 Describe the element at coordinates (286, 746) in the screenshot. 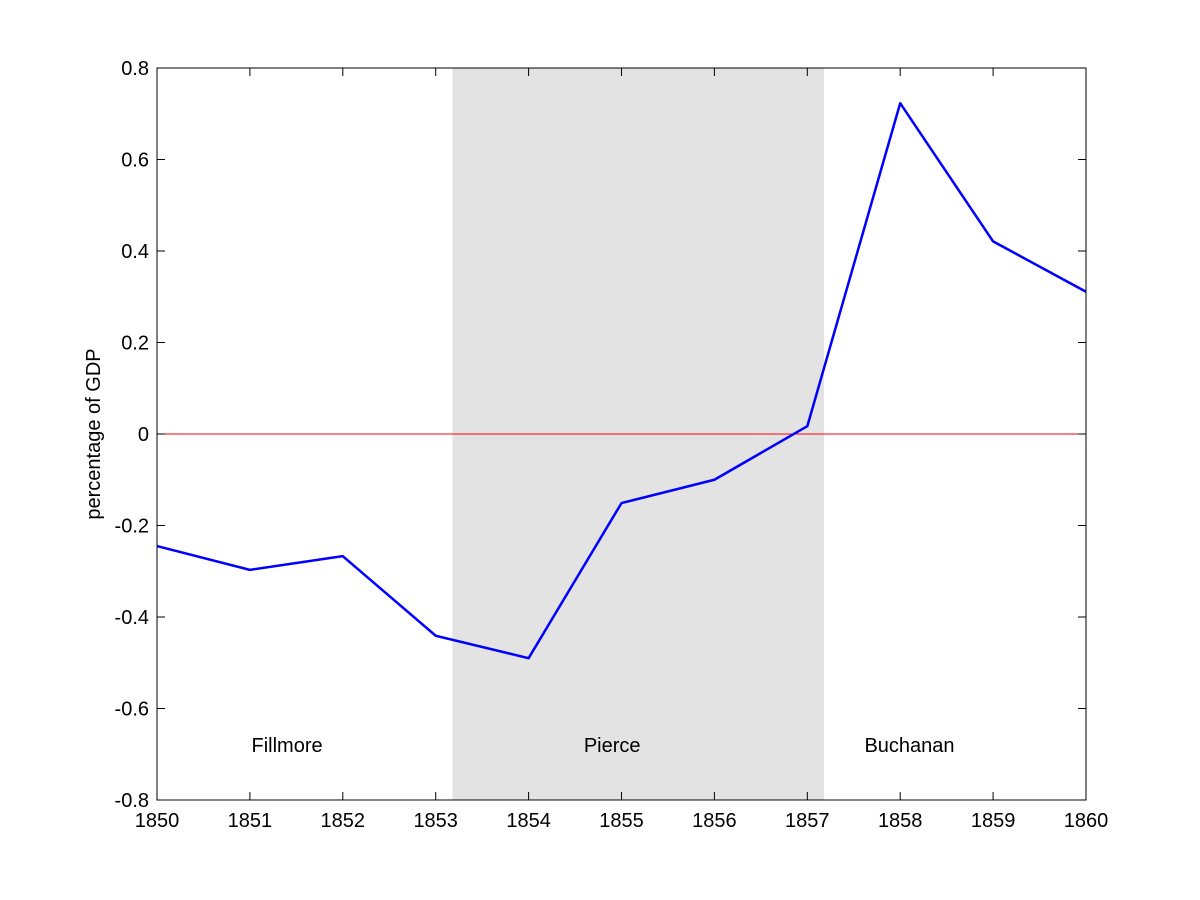

I see `region-label-fillmore: Fillmore` at that location.